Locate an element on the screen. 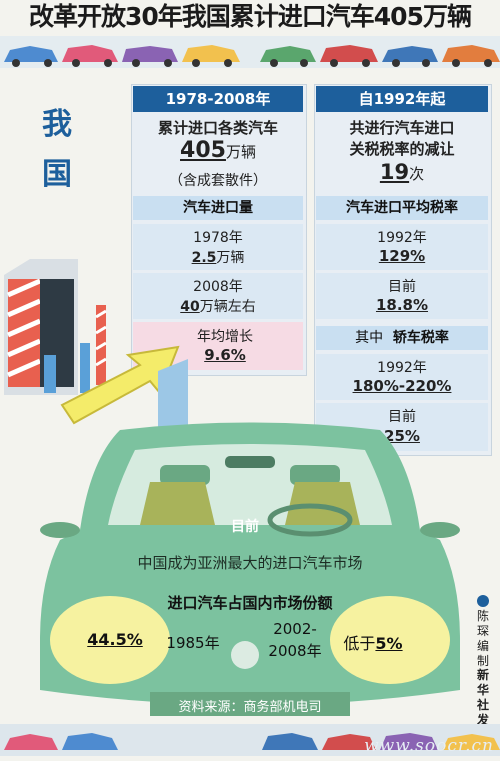 Image resolution: width=500 pixels, height=761 pixels. right-intro-count: 19次 is located at coordinates (402, 172).